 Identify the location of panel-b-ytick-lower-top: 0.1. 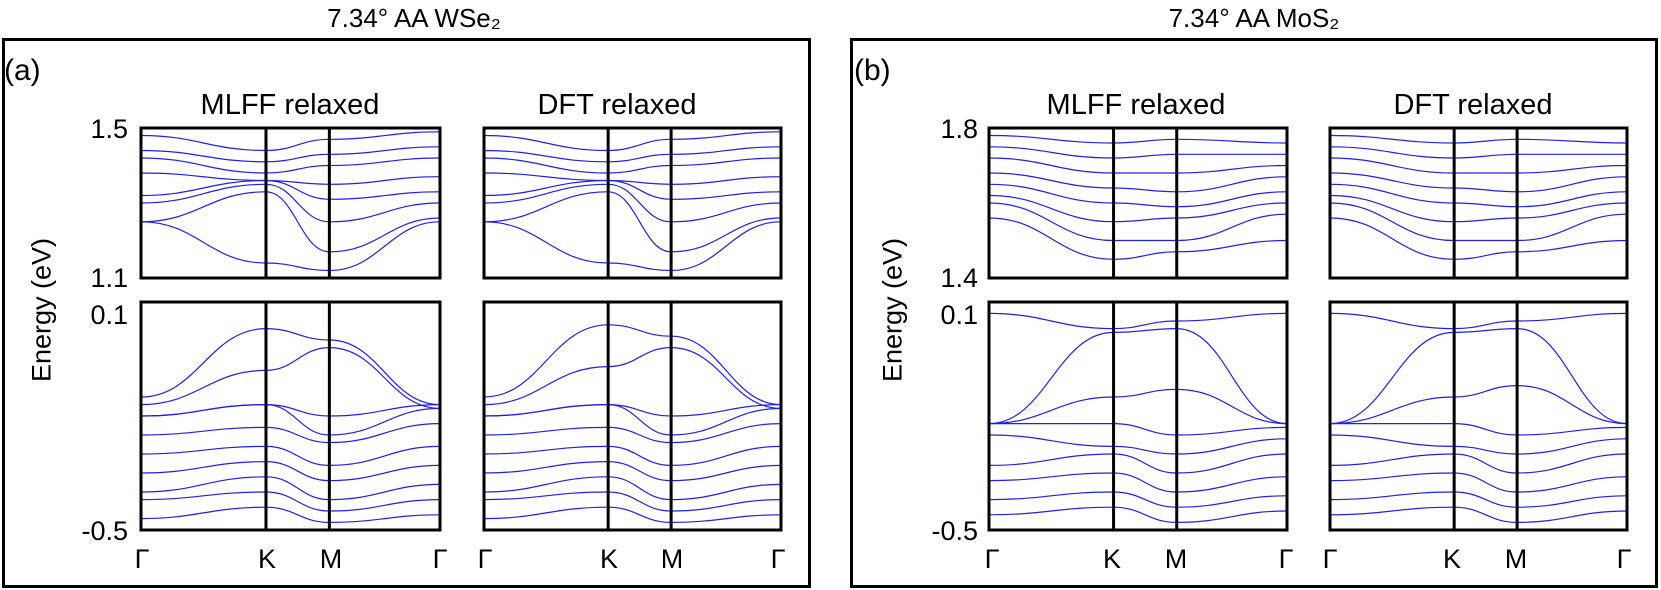
(959, 315).